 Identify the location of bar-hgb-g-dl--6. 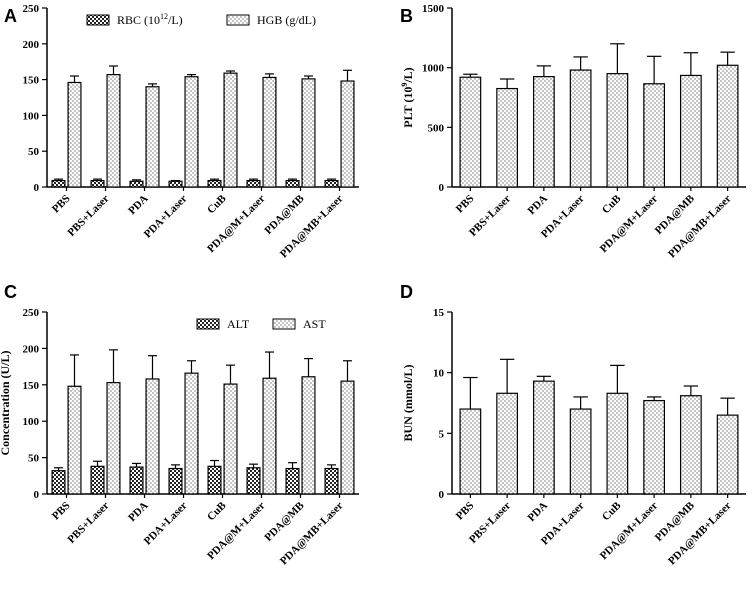
(308, 133).